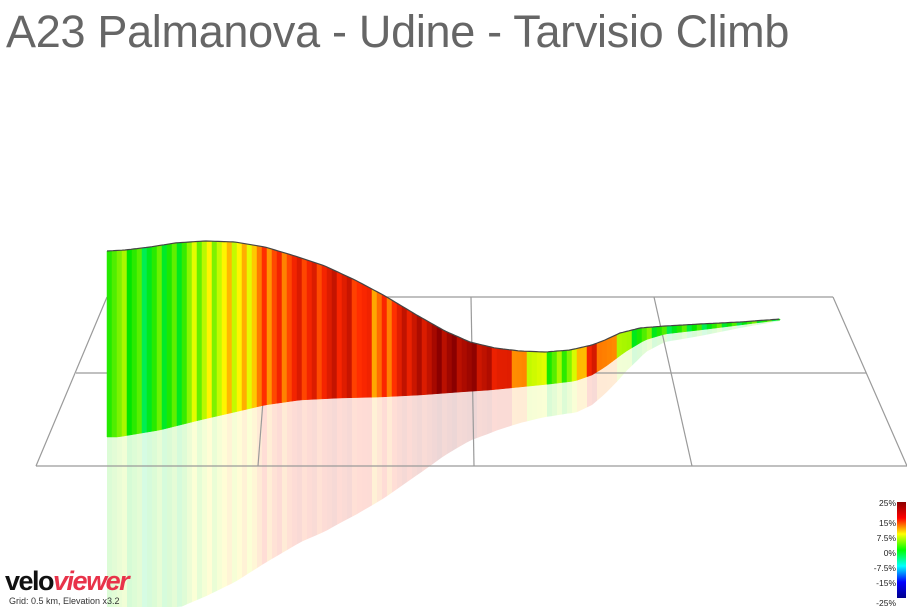  Describe the element at coordinates (398, 31) in the screenshot. I see `chart-title: A23 Palmanova - Udine - Tarvisio Climb` at that location.